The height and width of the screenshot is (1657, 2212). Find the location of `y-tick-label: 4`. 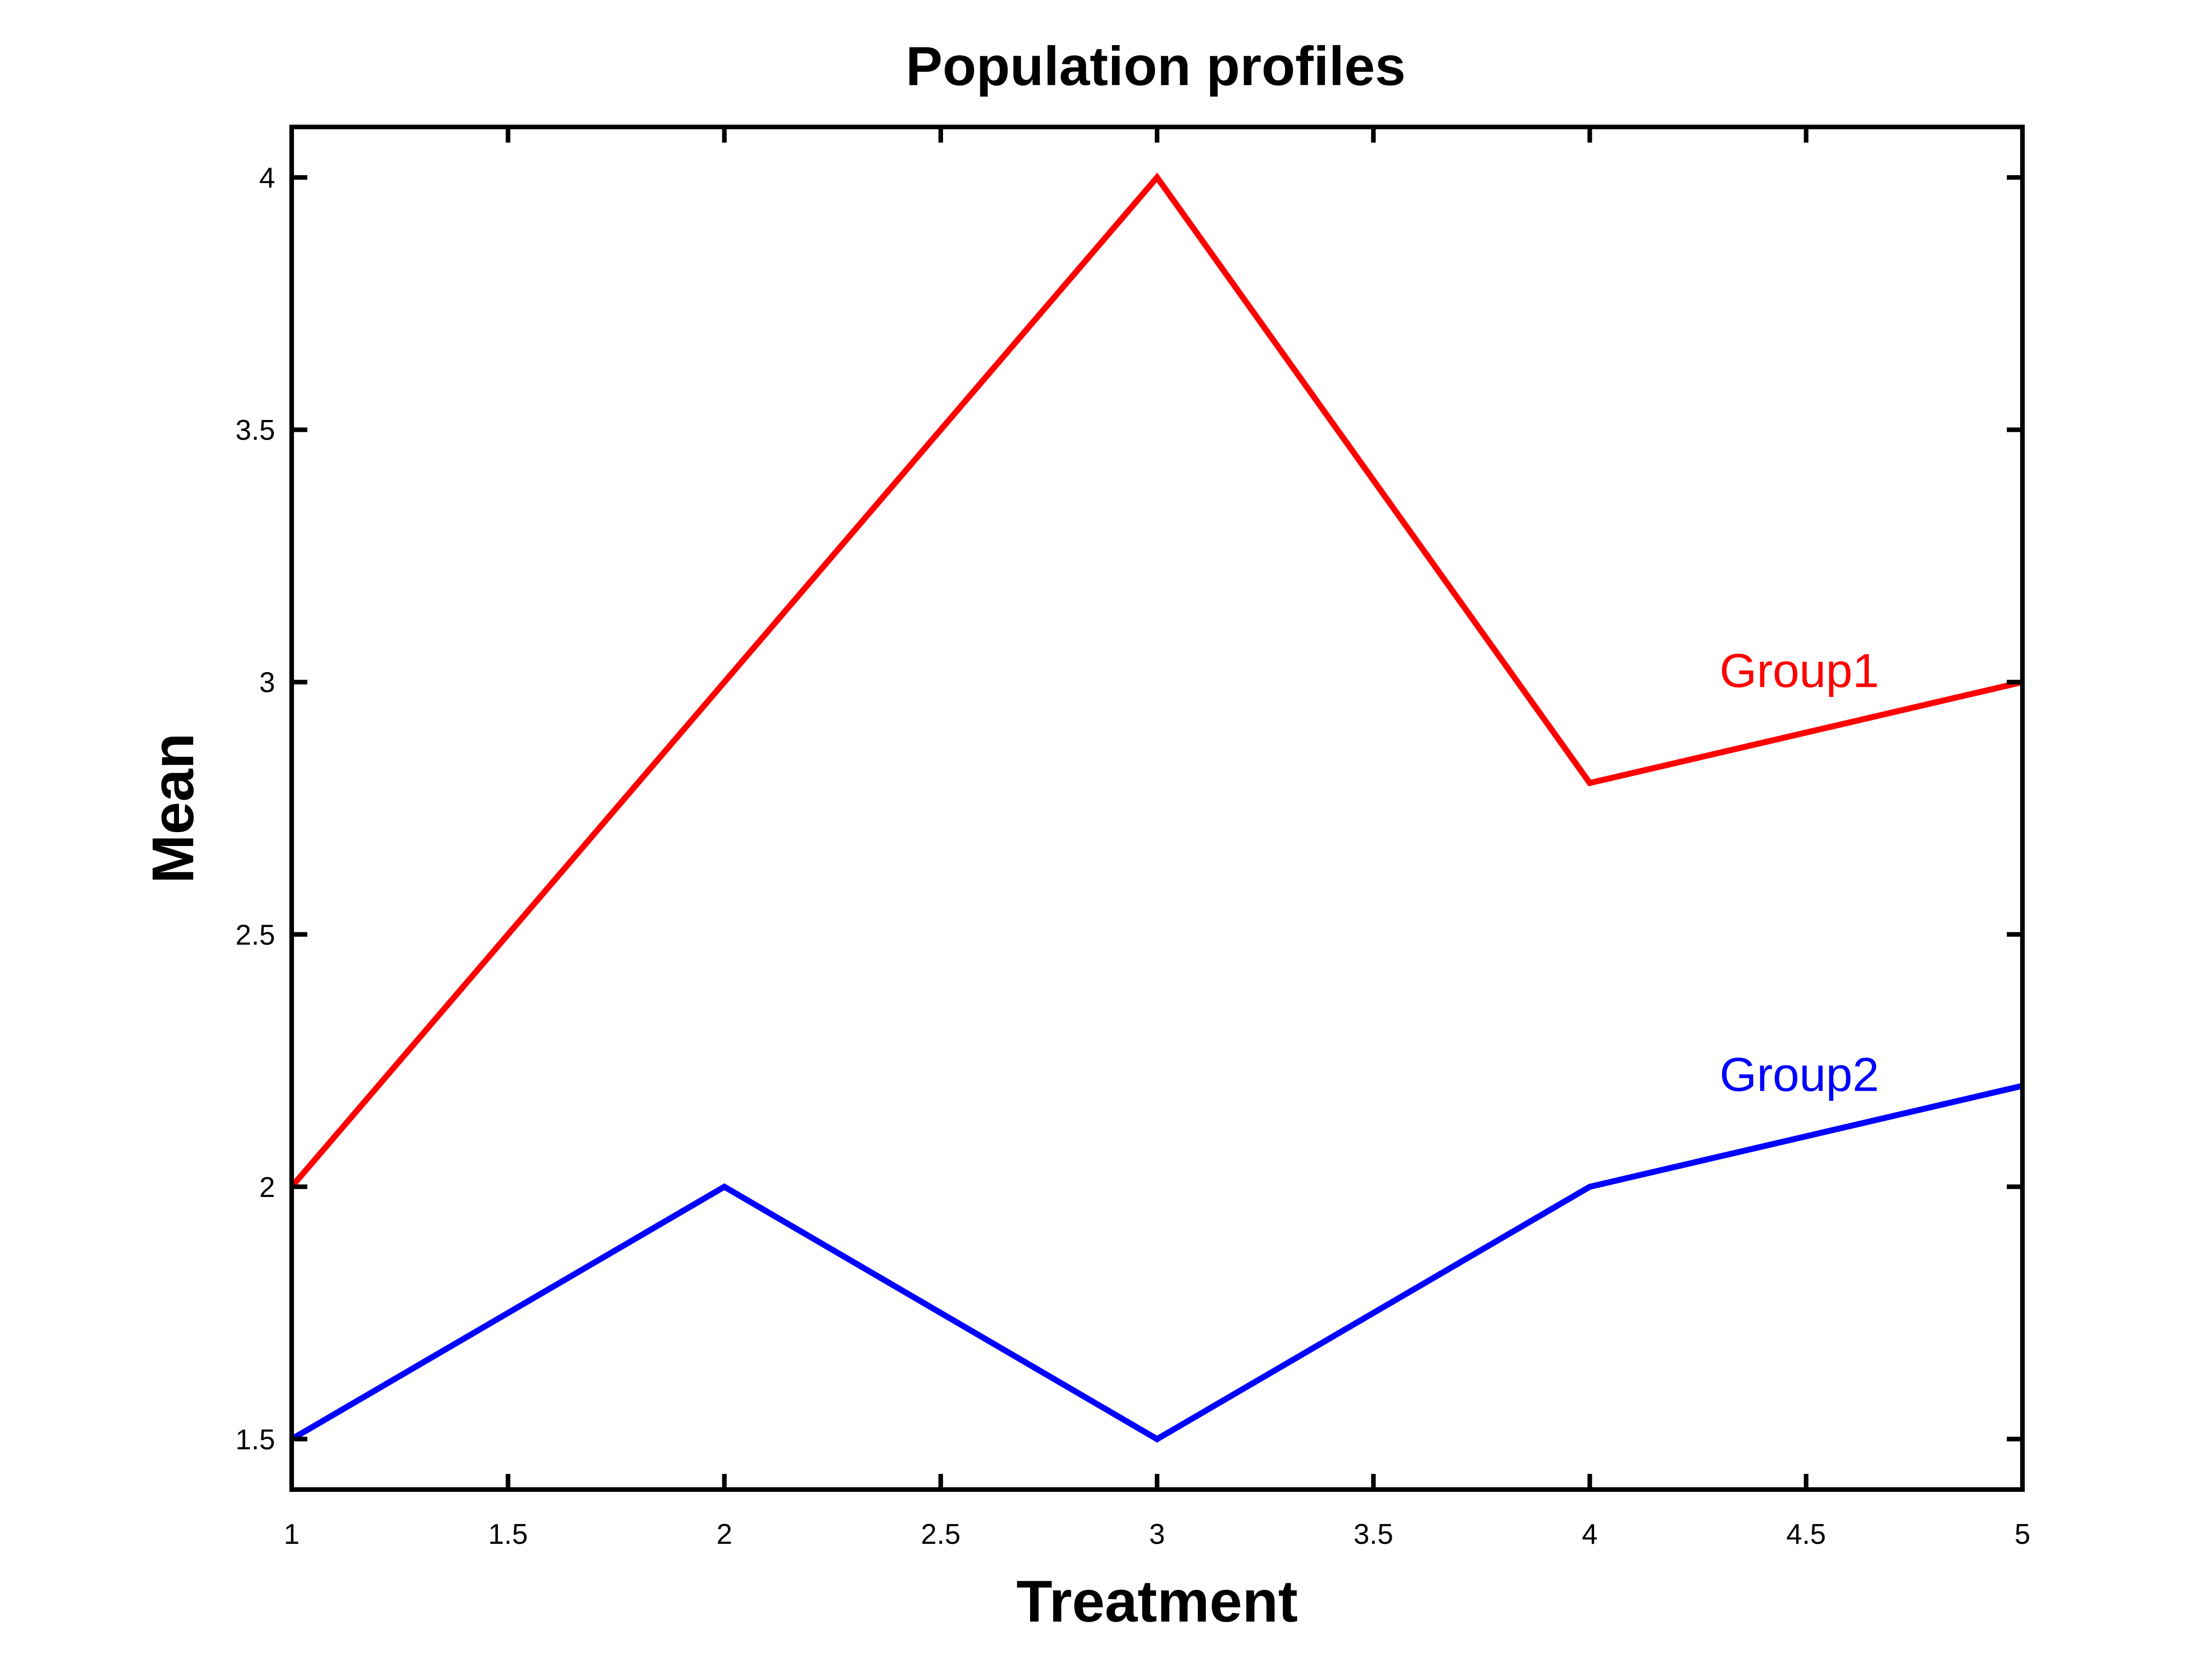

y-tick-label: 4 is located at coordinates (267, 178).